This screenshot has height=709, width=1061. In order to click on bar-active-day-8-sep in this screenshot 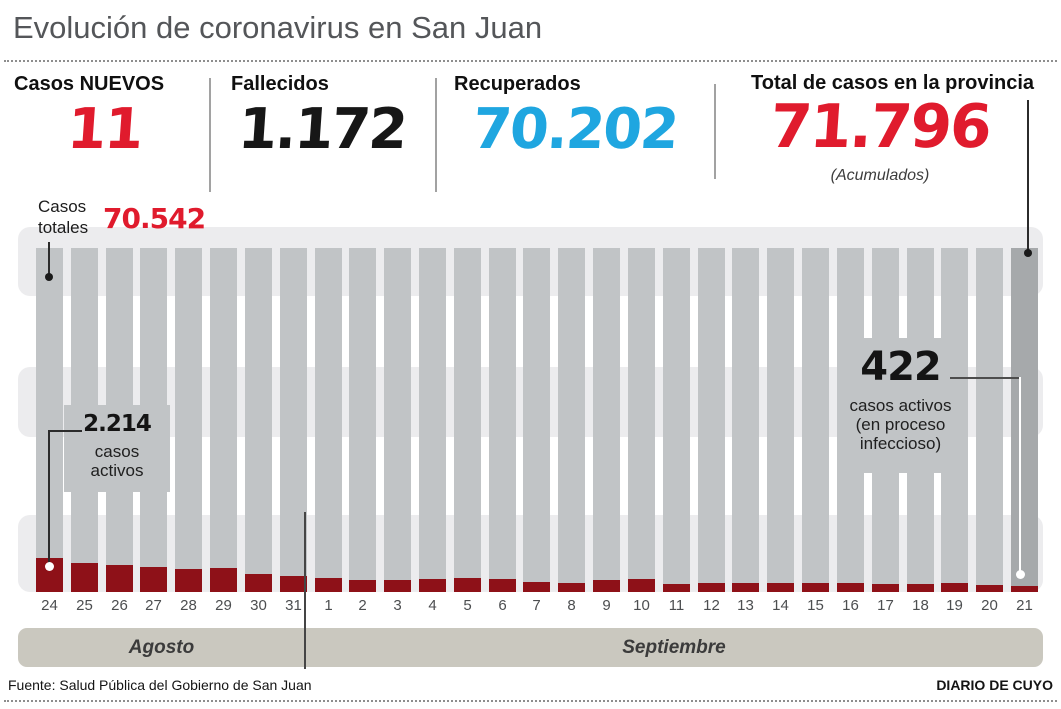, I will do `click(571, 587)`.